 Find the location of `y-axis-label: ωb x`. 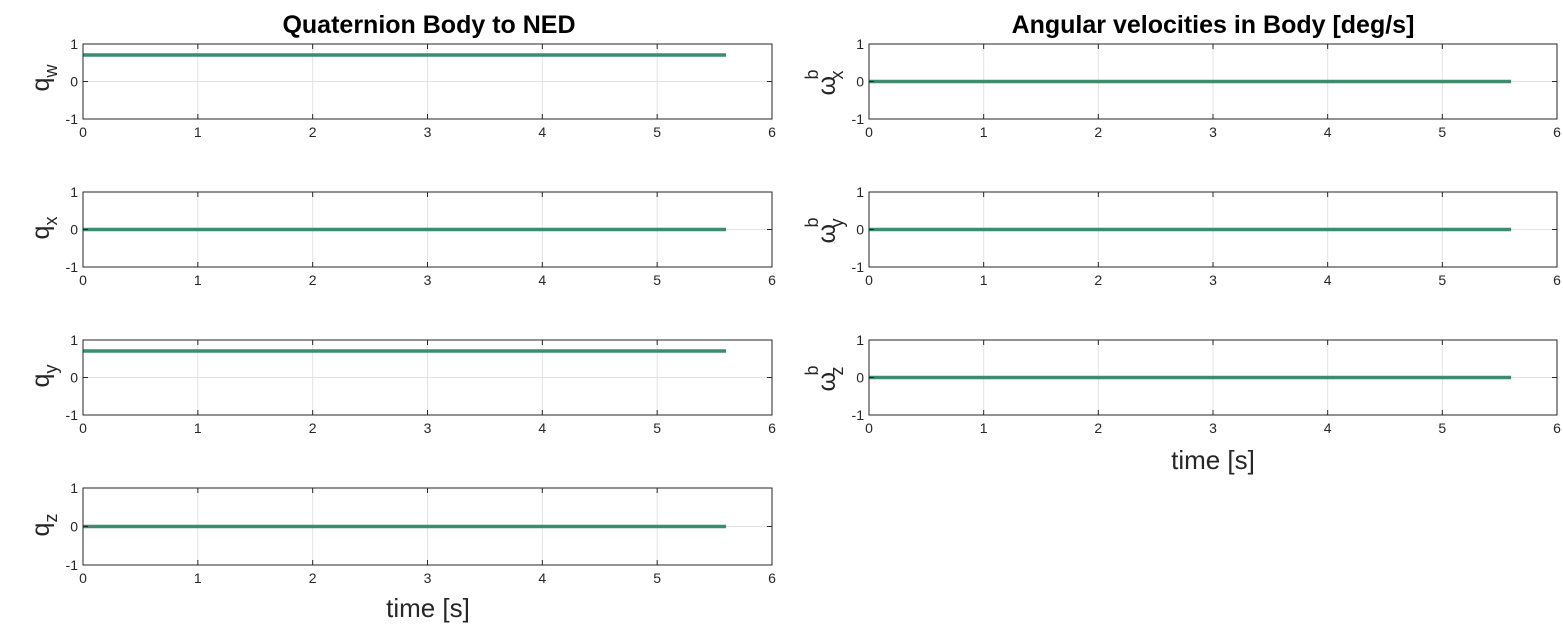

y-axis-label: ωb x is located at coordinates (824, 82).